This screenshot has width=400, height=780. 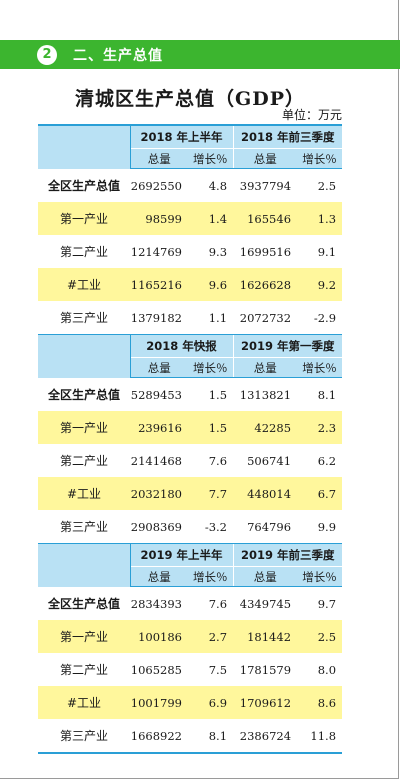 What do you see at coordinates (159, 284) in the screenshot?
I see `total-value: 1165216` at bounding box center [159, 284].